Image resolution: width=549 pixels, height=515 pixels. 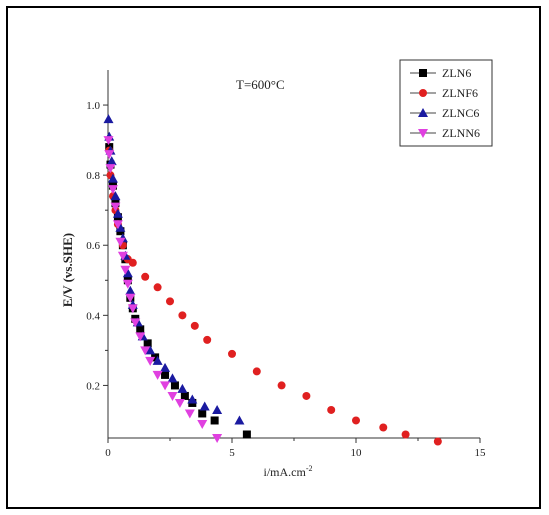 I want to click on y-tick-label: 0.6, so click(x=93, y=246).